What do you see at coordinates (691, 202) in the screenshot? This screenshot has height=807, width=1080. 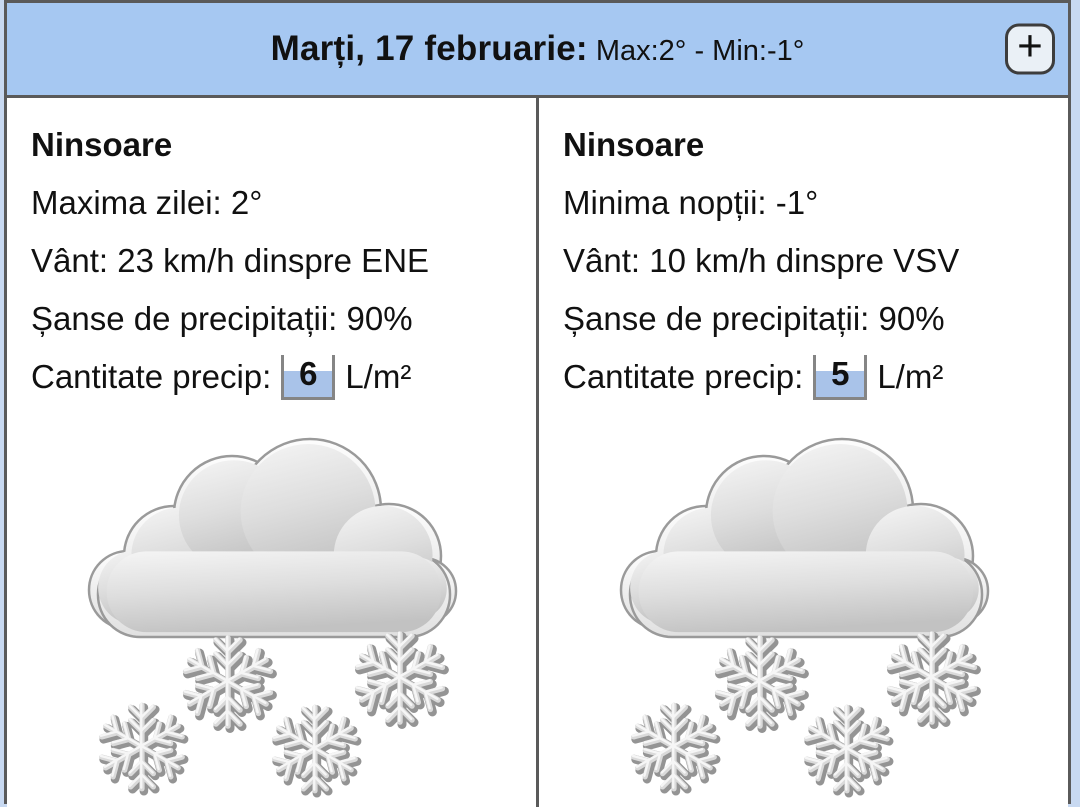 I see `temp-line: Minima nopții: -1°` at bounding box center [691, 202].